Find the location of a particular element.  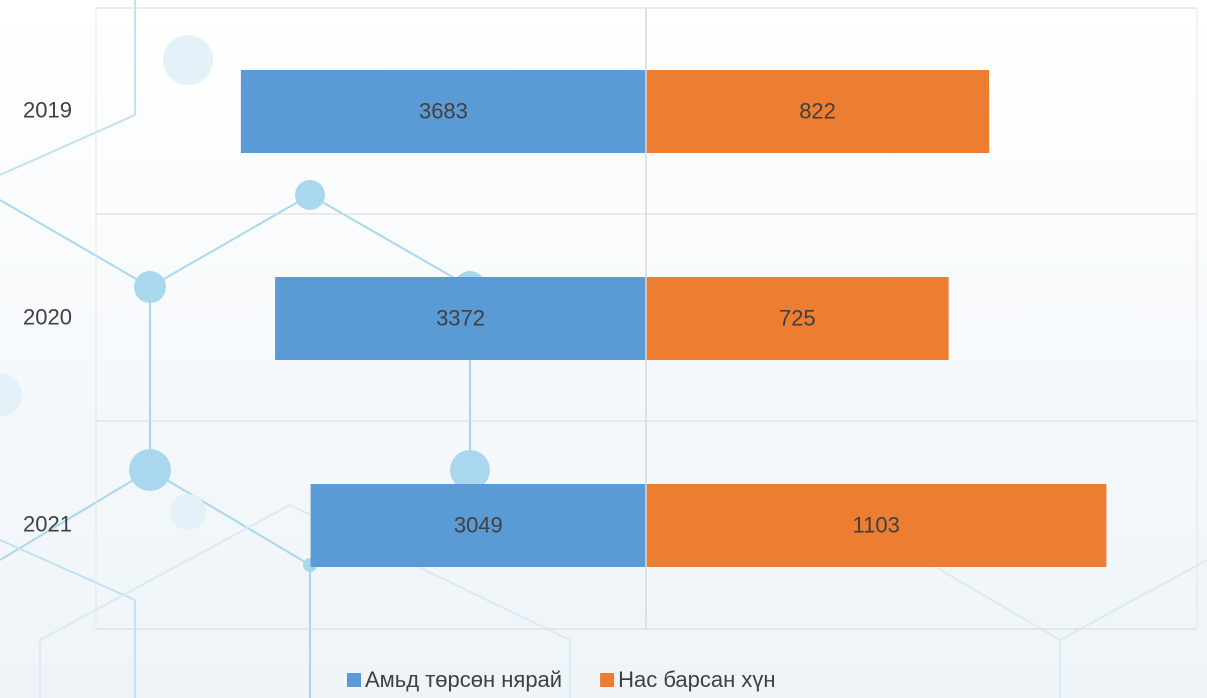

legend-label: Амьд төрсөн нярай is located at coordinates (463, 679).